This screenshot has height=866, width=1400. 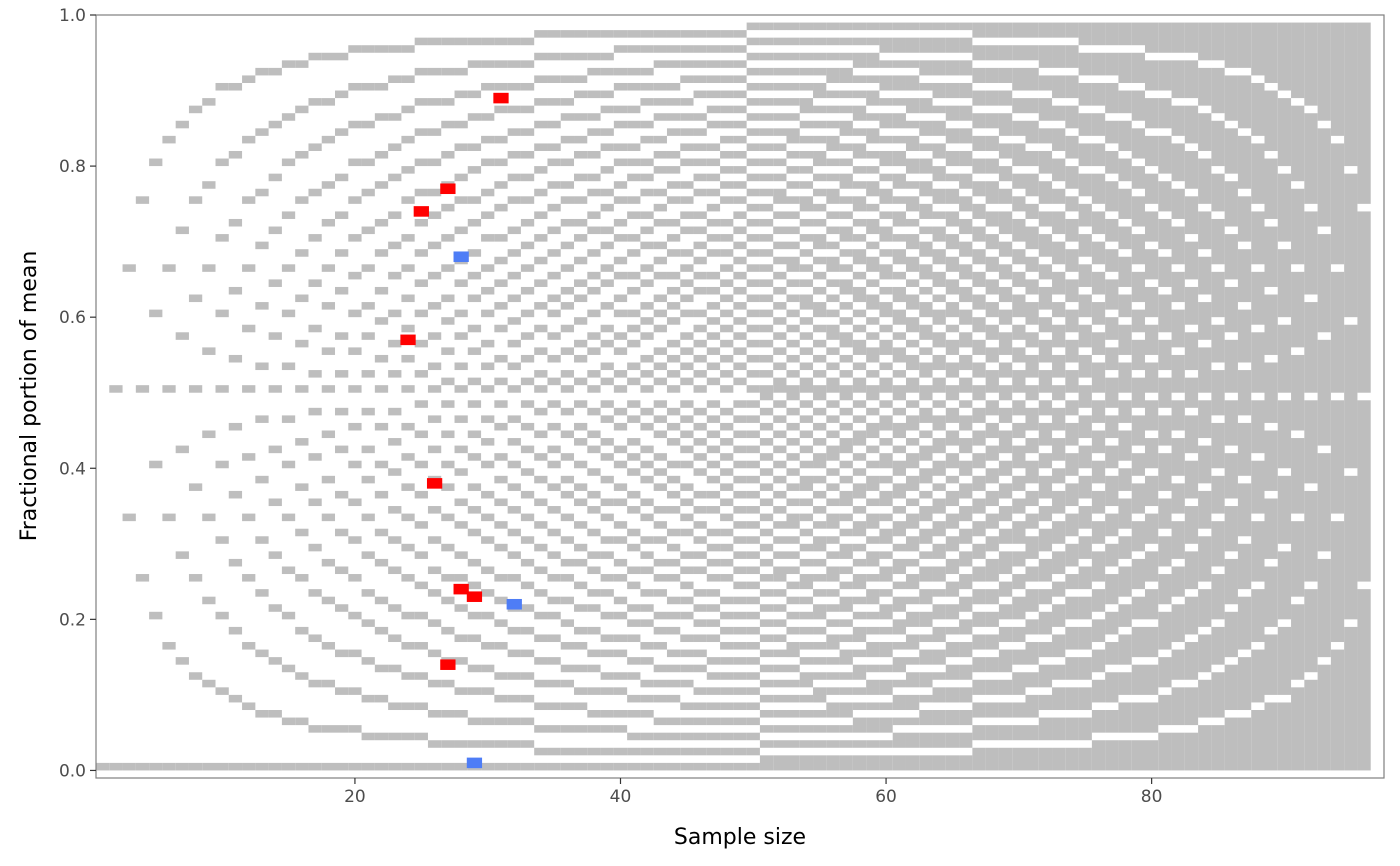 I want to click on red-highlight-point, so click(x=421, y=211).